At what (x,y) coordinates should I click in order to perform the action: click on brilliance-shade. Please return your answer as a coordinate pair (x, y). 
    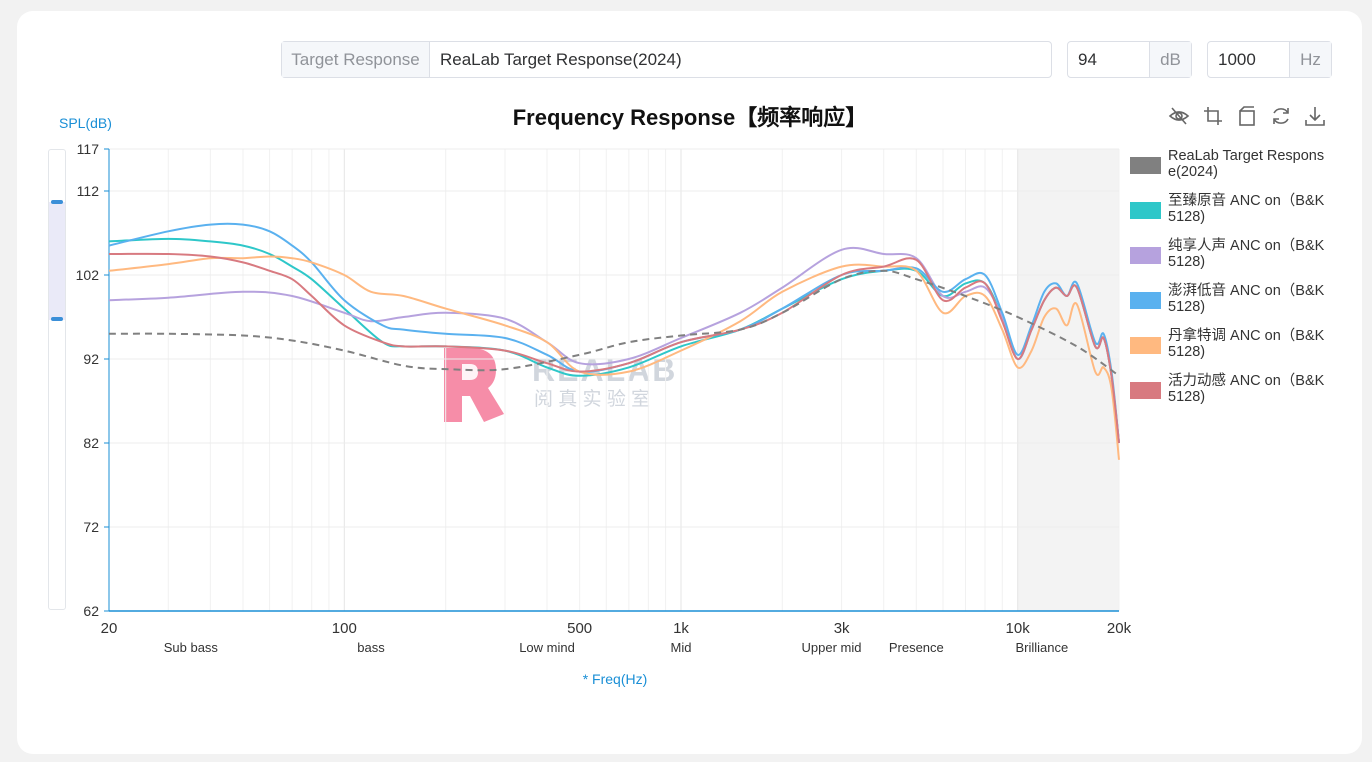
    Looking at the image, I should click on (1068, 380).